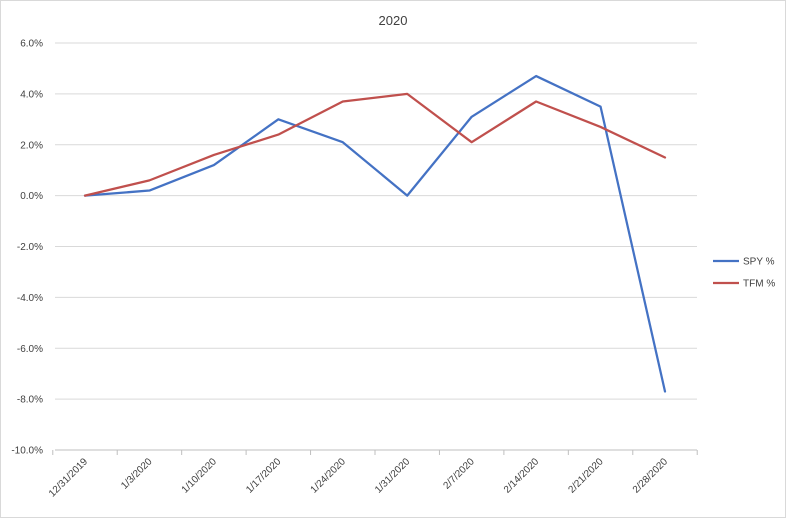  What do you see at coordinates (393, 476) in the screenshot?
I see `x-tick-label: 1/31/2020` at bounding box center [393, 476].